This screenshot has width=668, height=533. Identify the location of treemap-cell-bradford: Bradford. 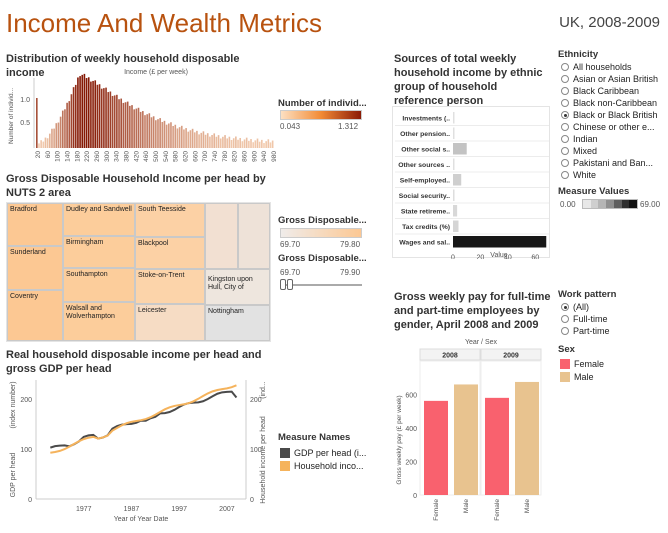
(35, 224).